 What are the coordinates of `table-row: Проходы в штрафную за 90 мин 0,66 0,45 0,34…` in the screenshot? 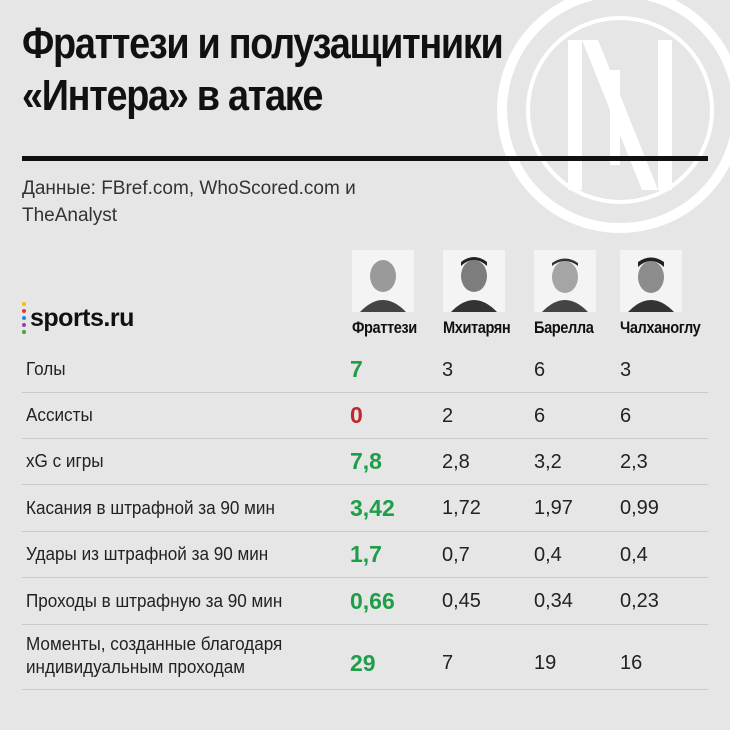 It's located at (365, 601).